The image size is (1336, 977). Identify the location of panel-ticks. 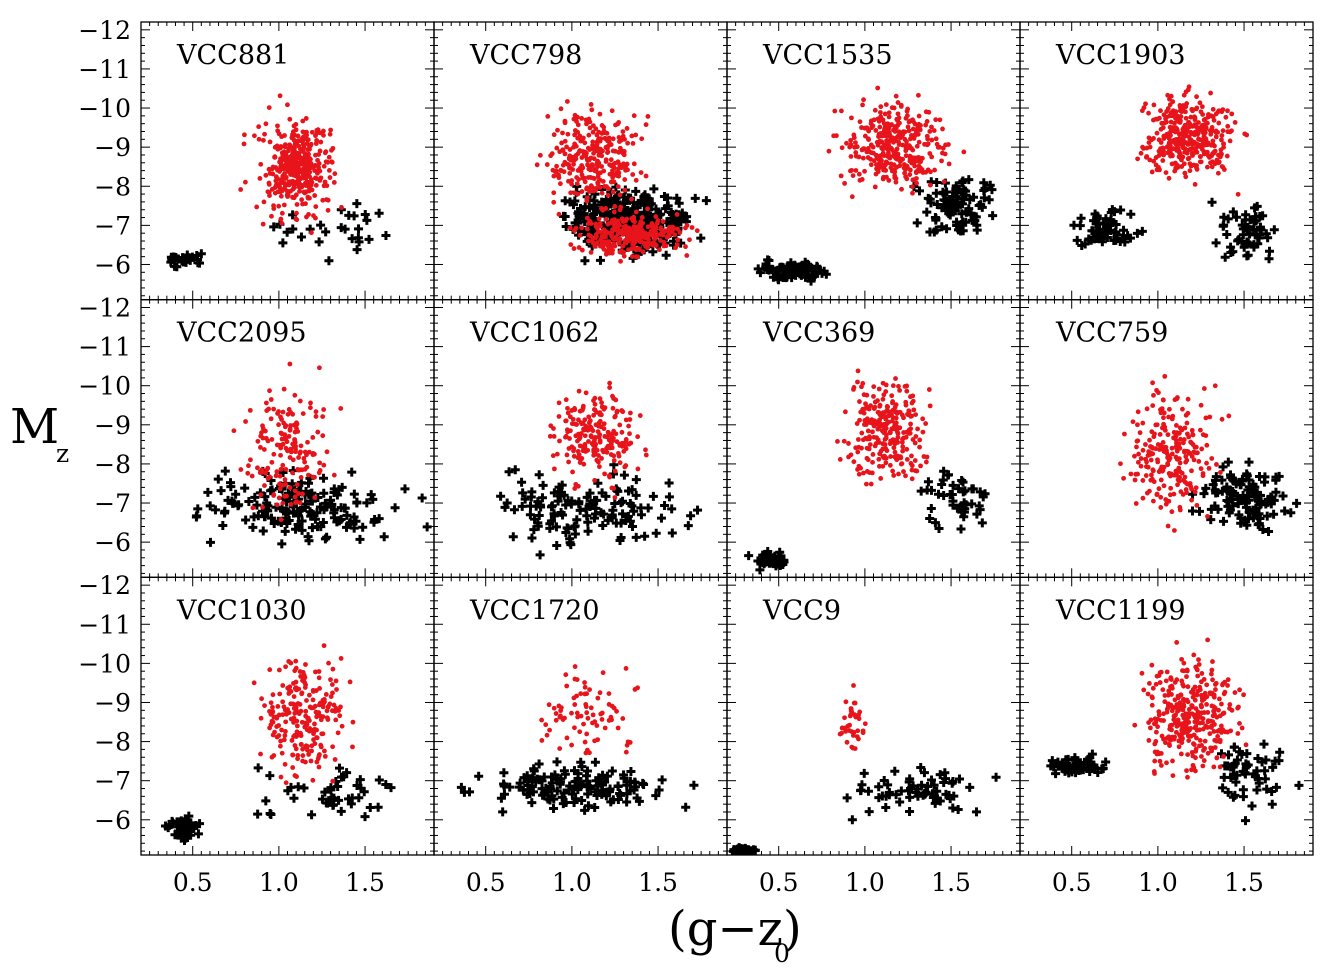
(873, 716).